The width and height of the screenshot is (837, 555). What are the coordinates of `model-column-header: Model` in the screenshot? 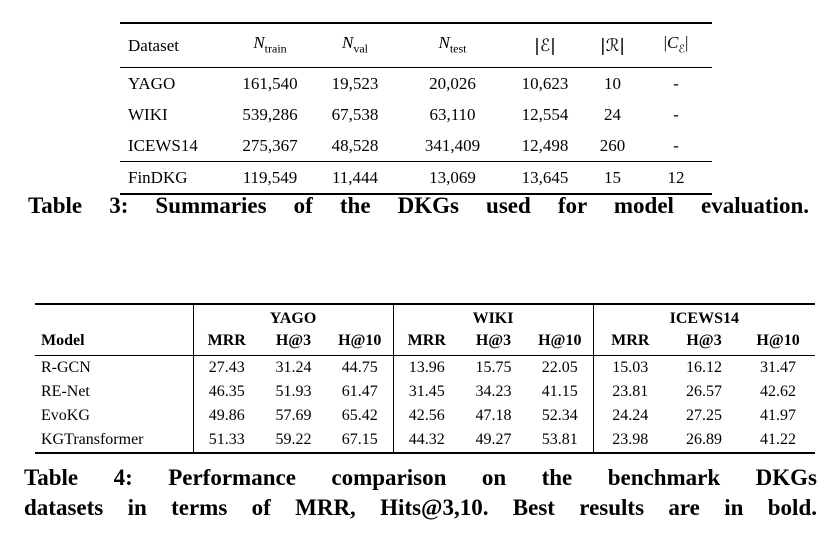 It's located at (114, 342).